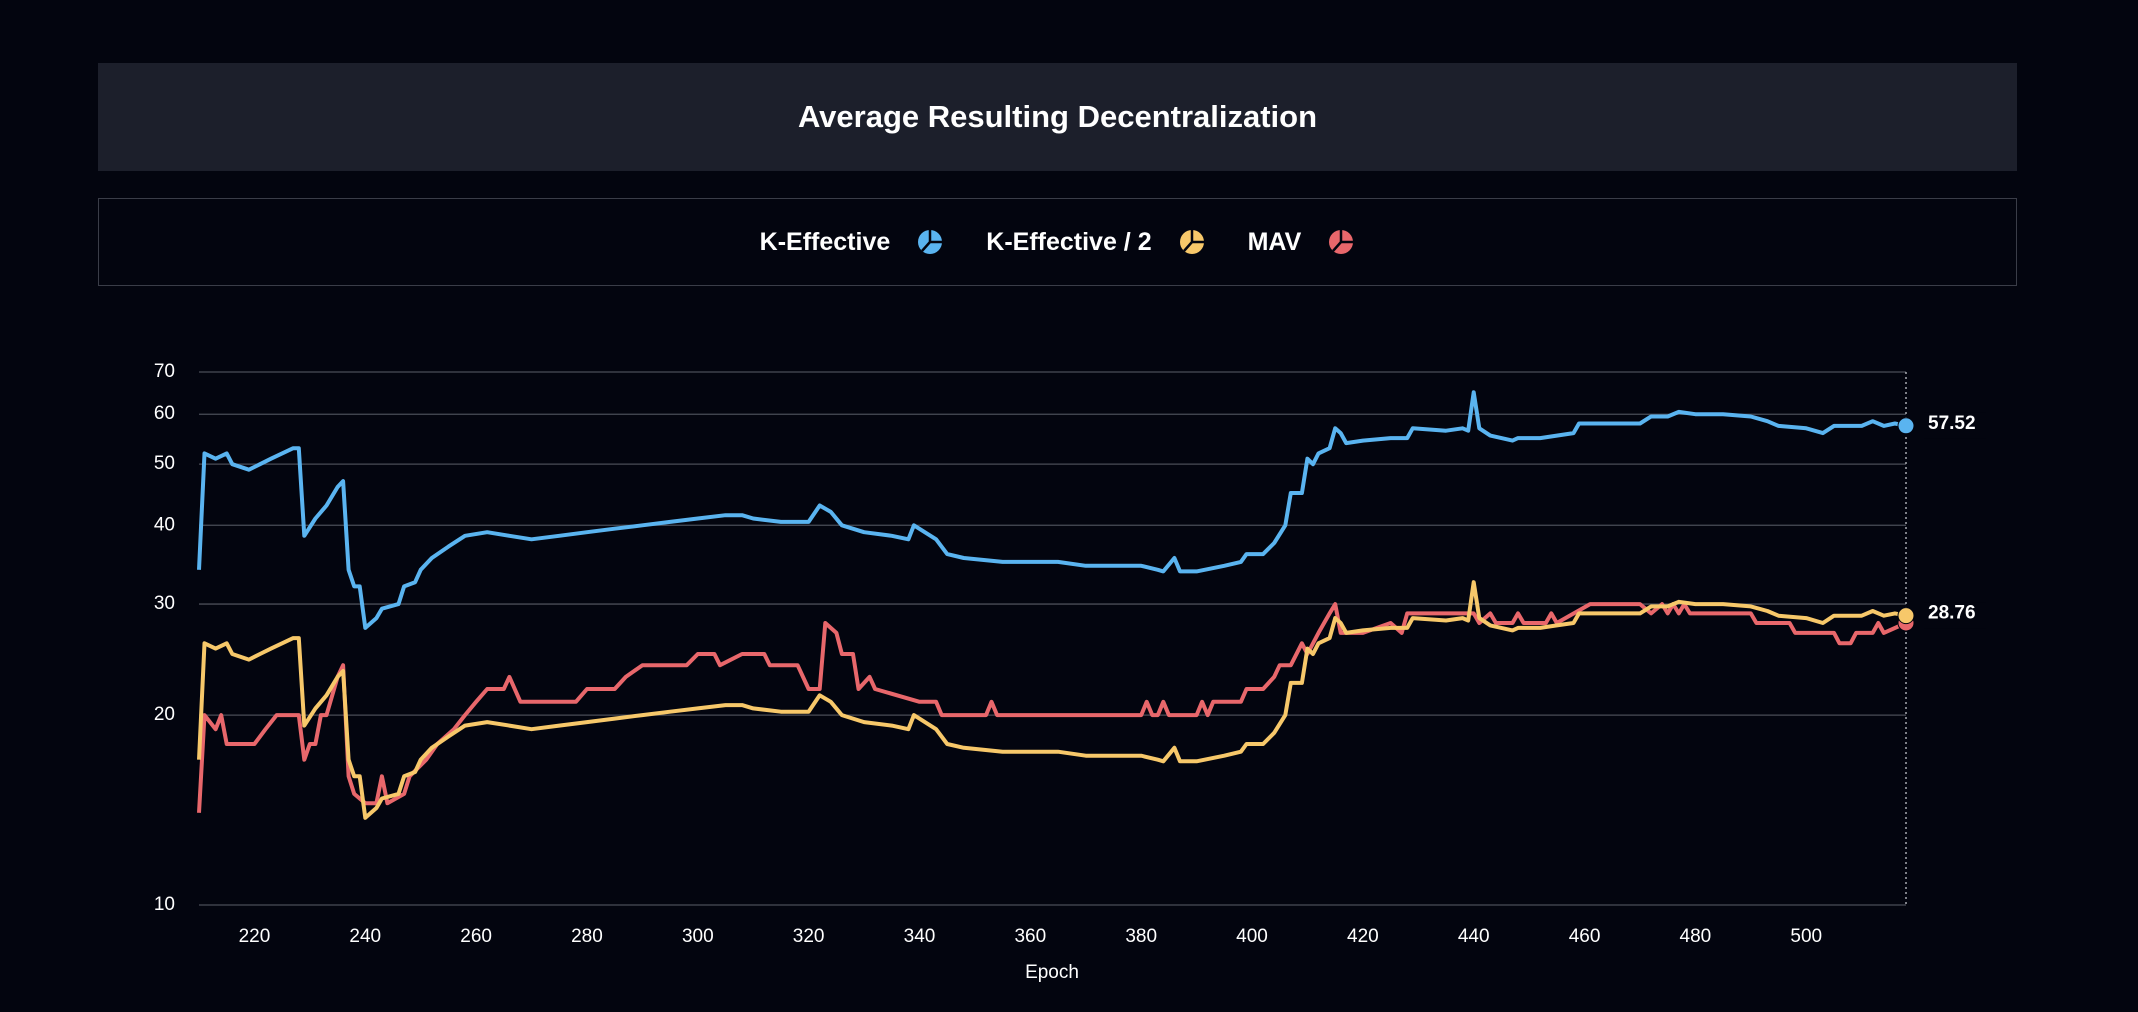 The height and width of the screenshot is (1012, 2138). What do you see at coordinates (1952, 613) in the screenshot?
I see `end-label: 28.76` at bounding box center [1952, 613].